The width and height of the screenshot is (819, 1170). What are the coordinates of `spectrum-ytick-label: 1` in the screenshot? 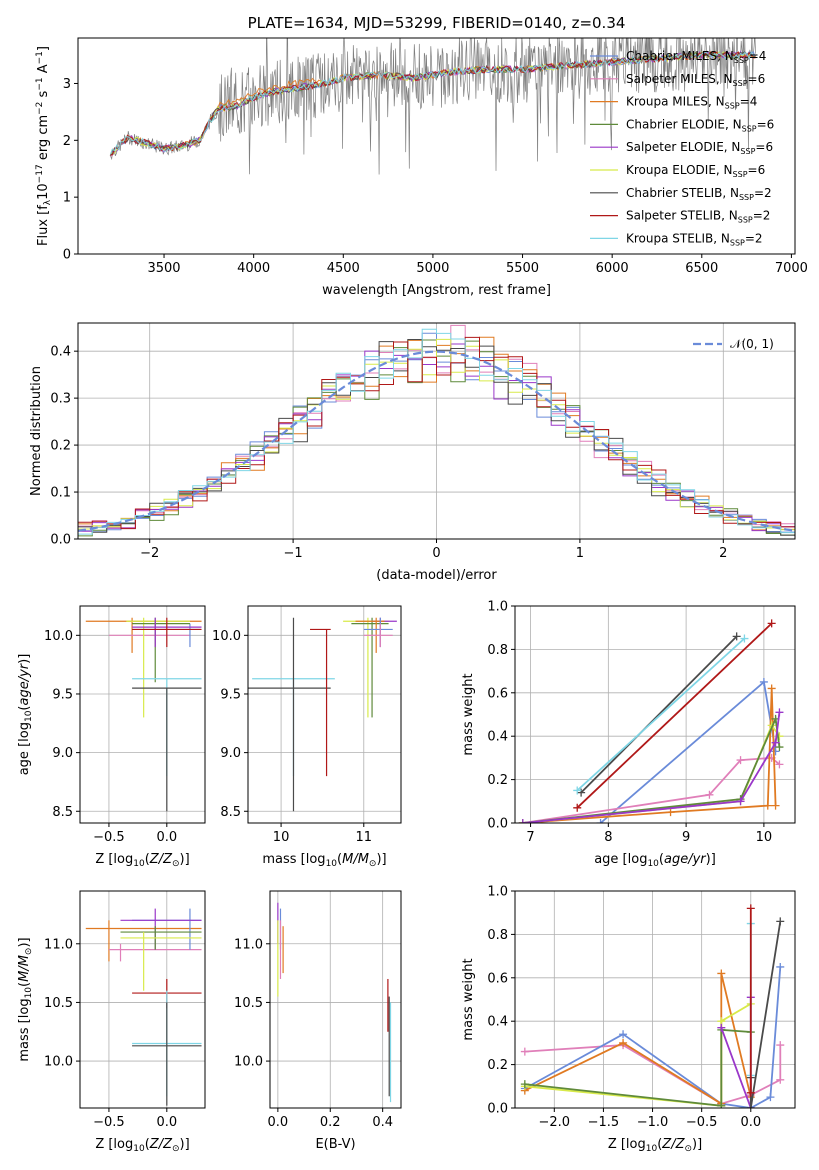 It's located at (67, 198).